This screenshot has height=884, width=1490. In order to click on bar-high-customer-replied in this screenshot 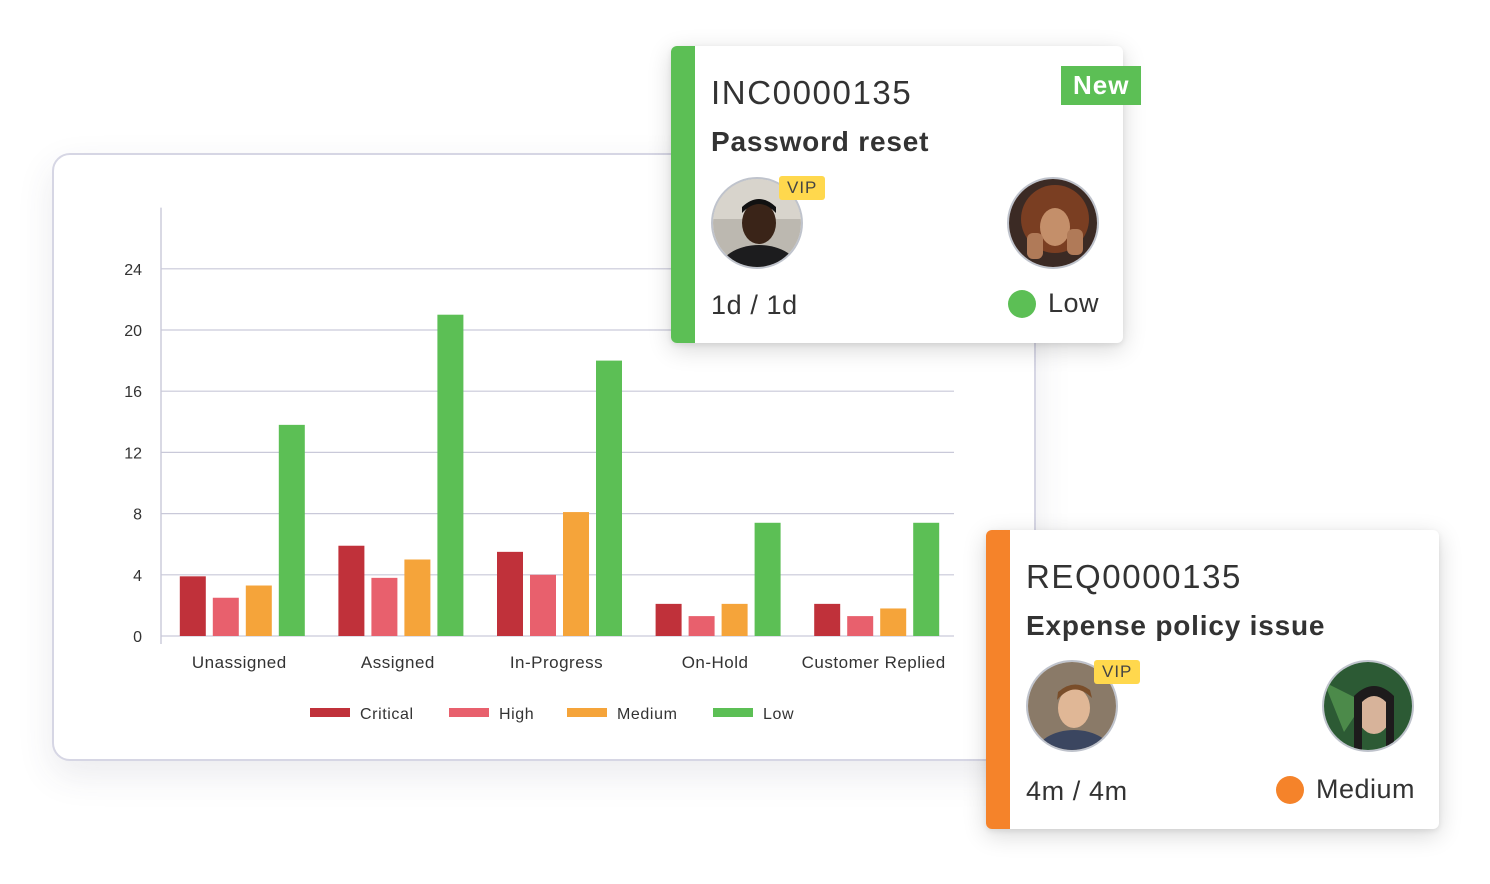, I will do `click(860, 626)`.